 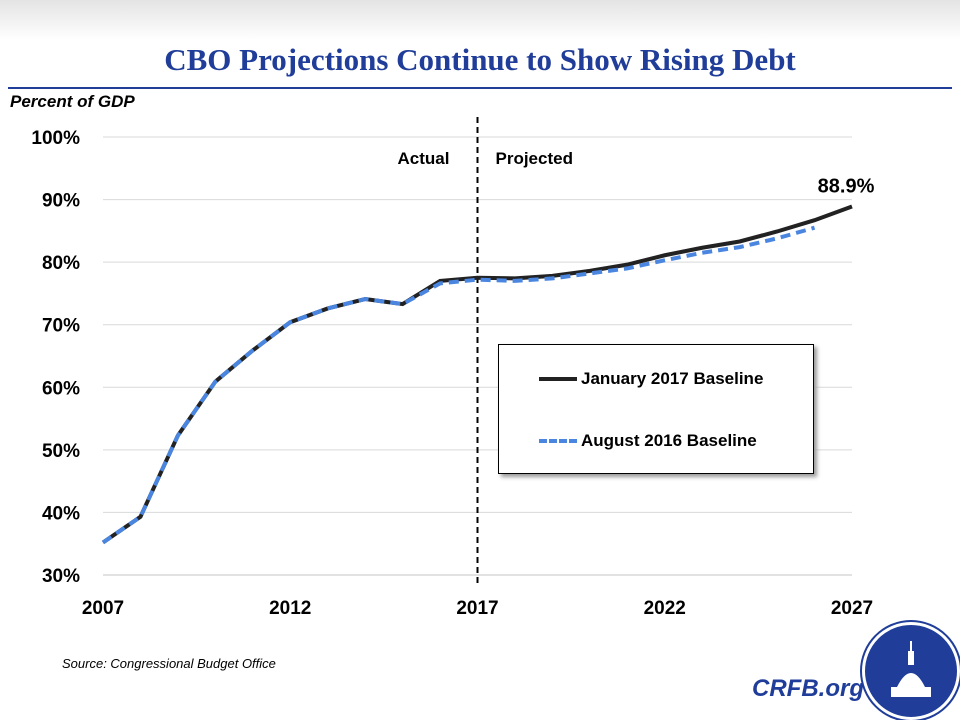 I want to click on end-value-label: 88.9%, so click(x=846, y=186).